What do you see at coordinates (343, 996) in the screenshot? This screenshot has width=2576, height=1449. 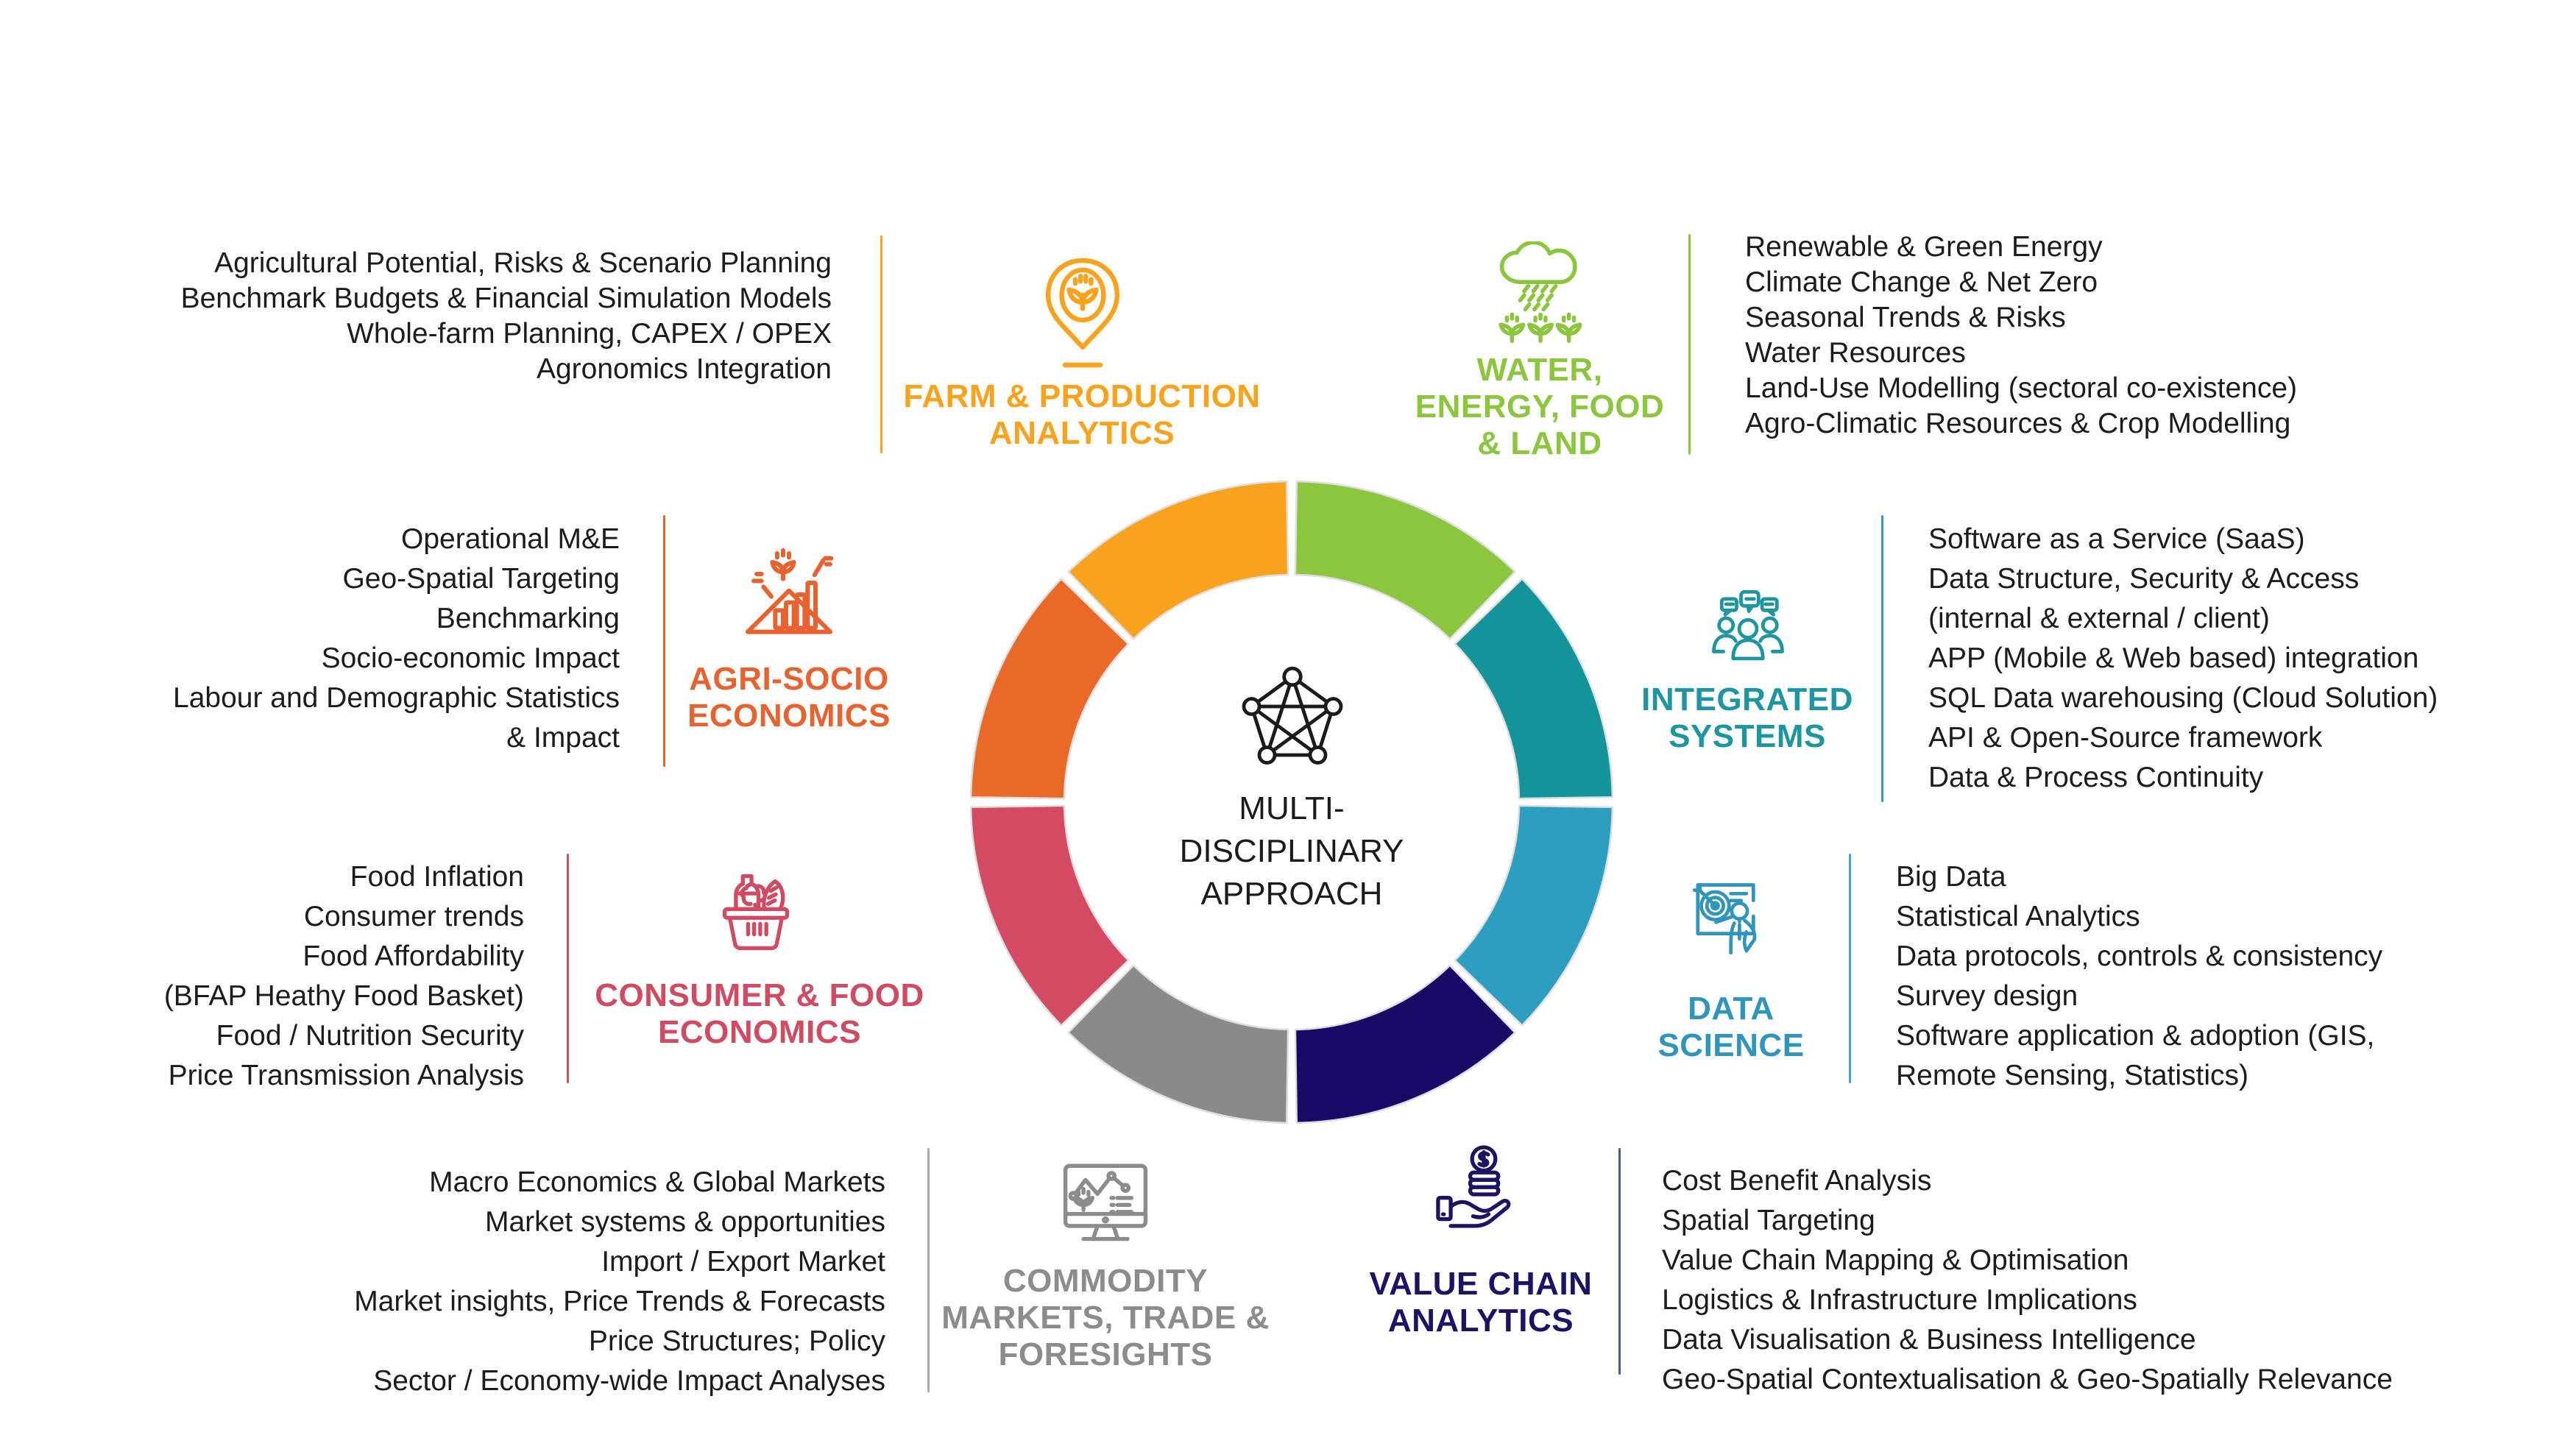 I see `list-item: (BFAP Heathy Food Basket)` at bounding box center [343, 996].